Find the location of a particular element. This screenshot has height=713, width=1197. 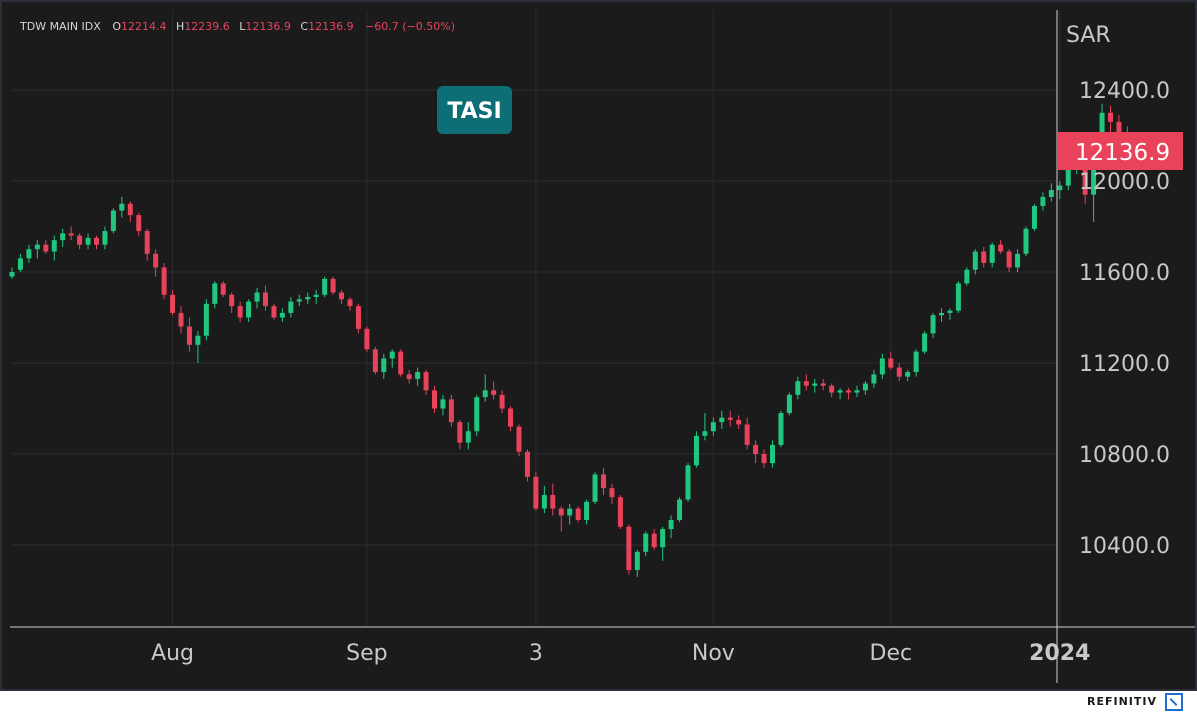

currency-label: SAR is located at coordinates (1088, 35).